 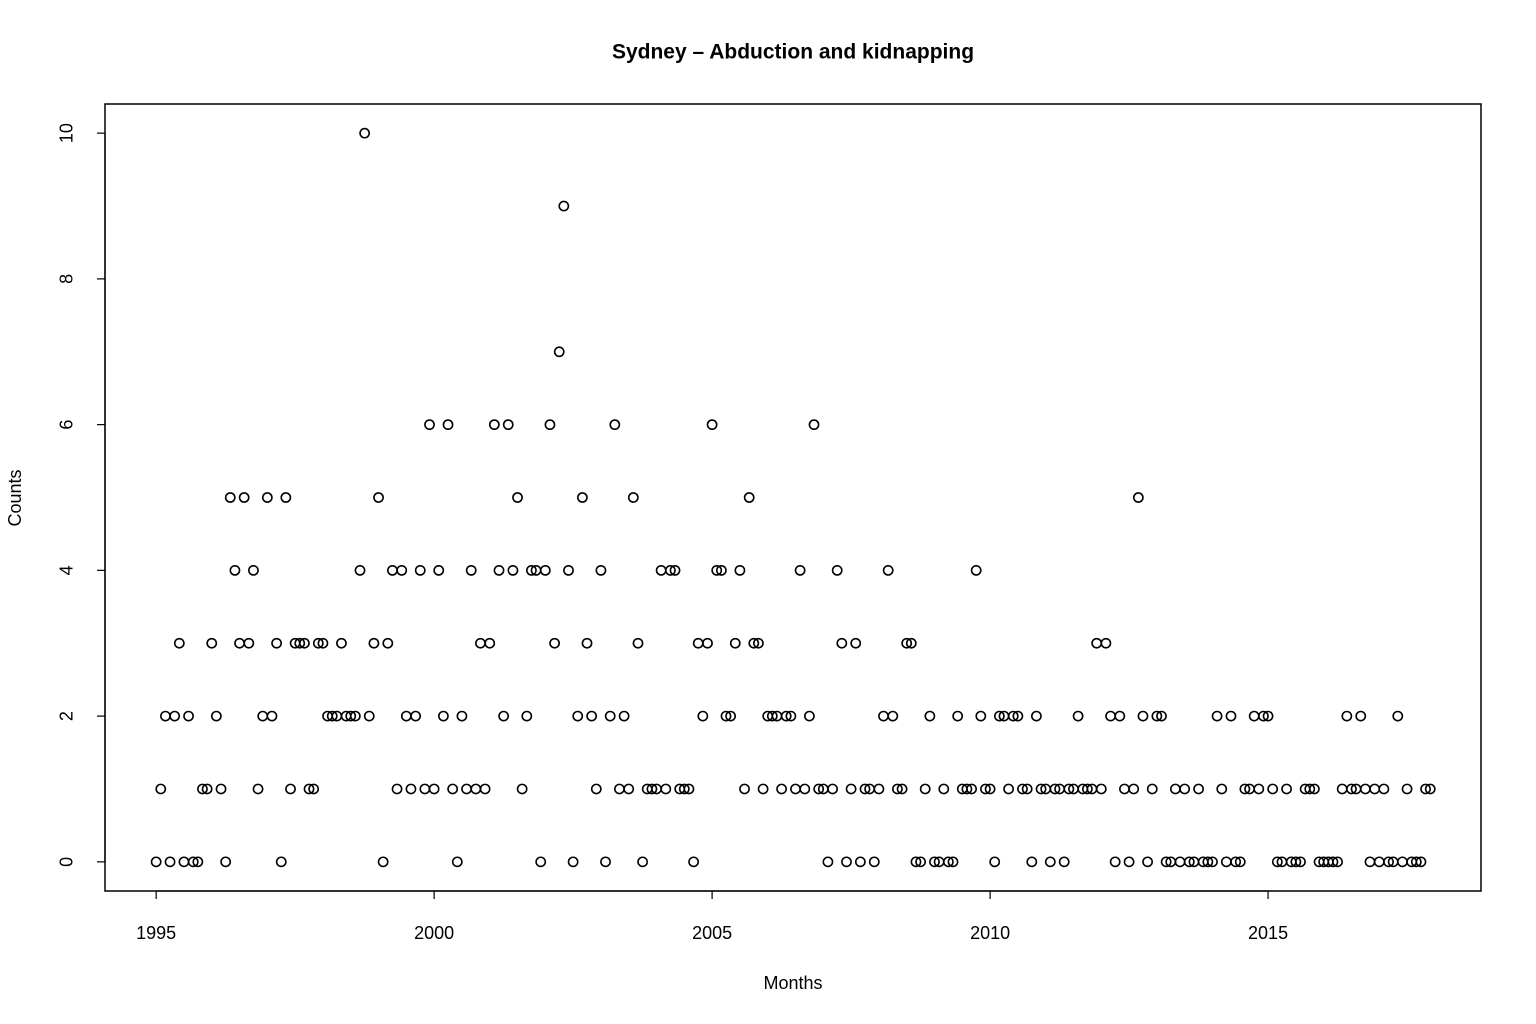 What do you see at coordinates (67, 425) in the screenshot?
I see `y-tick-label: 6` at bounding box center [67, 425].